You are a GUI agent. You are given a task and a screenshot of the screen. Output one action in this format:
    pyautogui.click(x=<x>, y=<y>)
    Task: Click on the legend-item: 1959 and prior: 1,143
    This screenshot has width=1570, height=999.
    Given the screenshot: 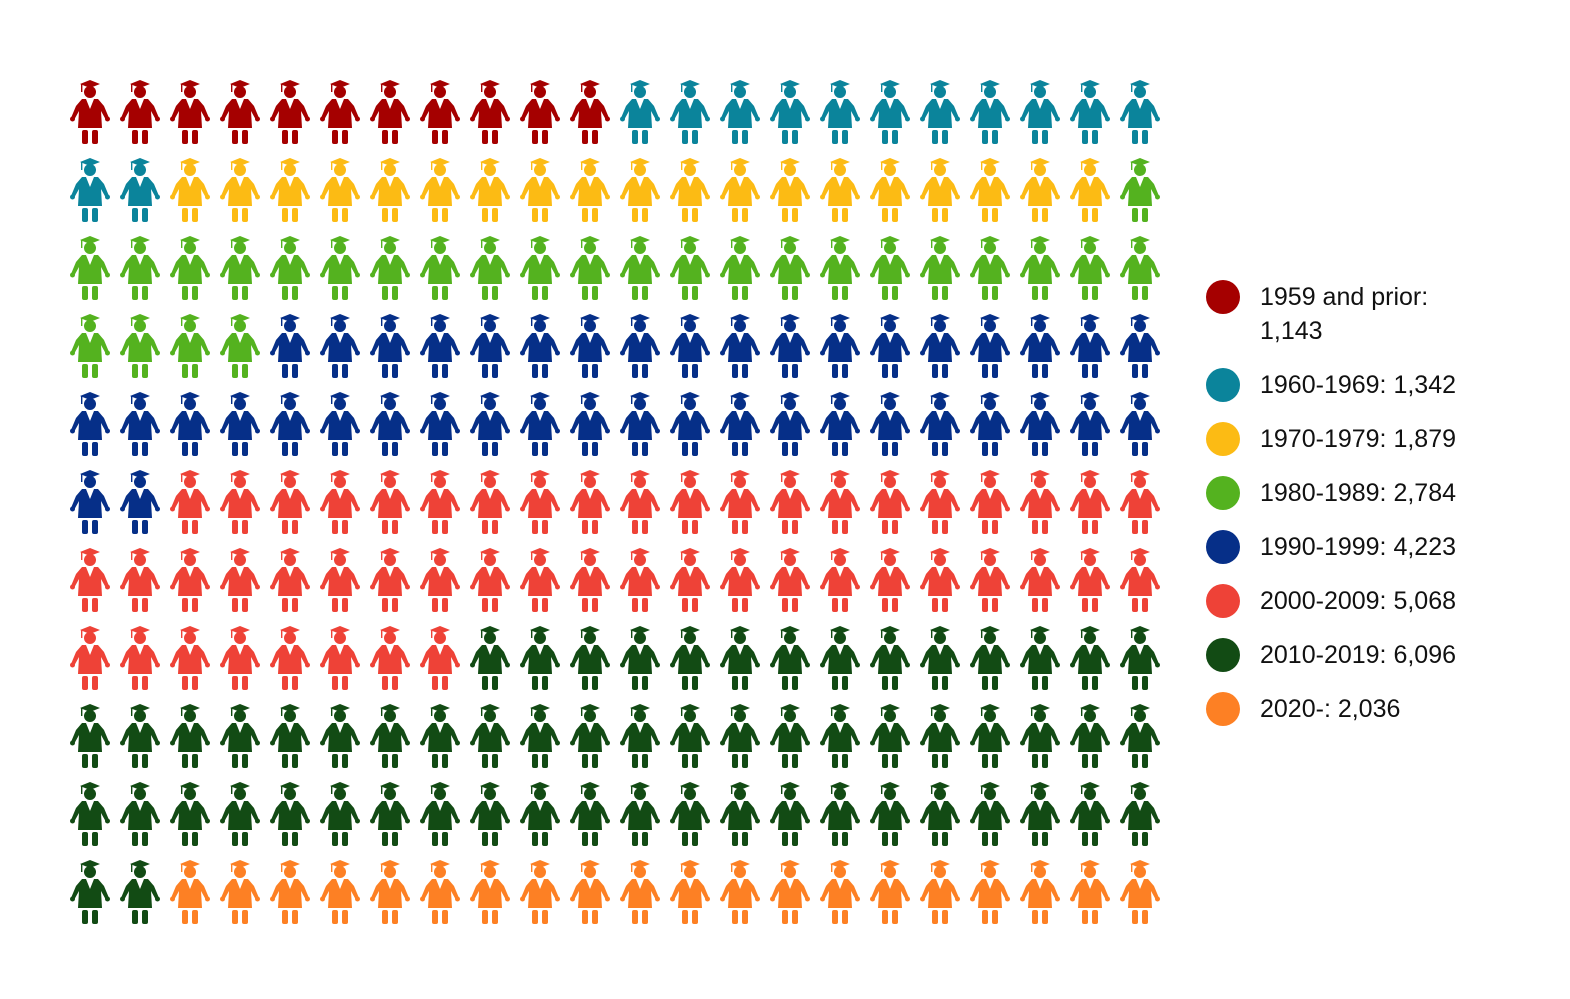 What is the action you would take?
    pyautogui.click(x=1348, y=314)
    